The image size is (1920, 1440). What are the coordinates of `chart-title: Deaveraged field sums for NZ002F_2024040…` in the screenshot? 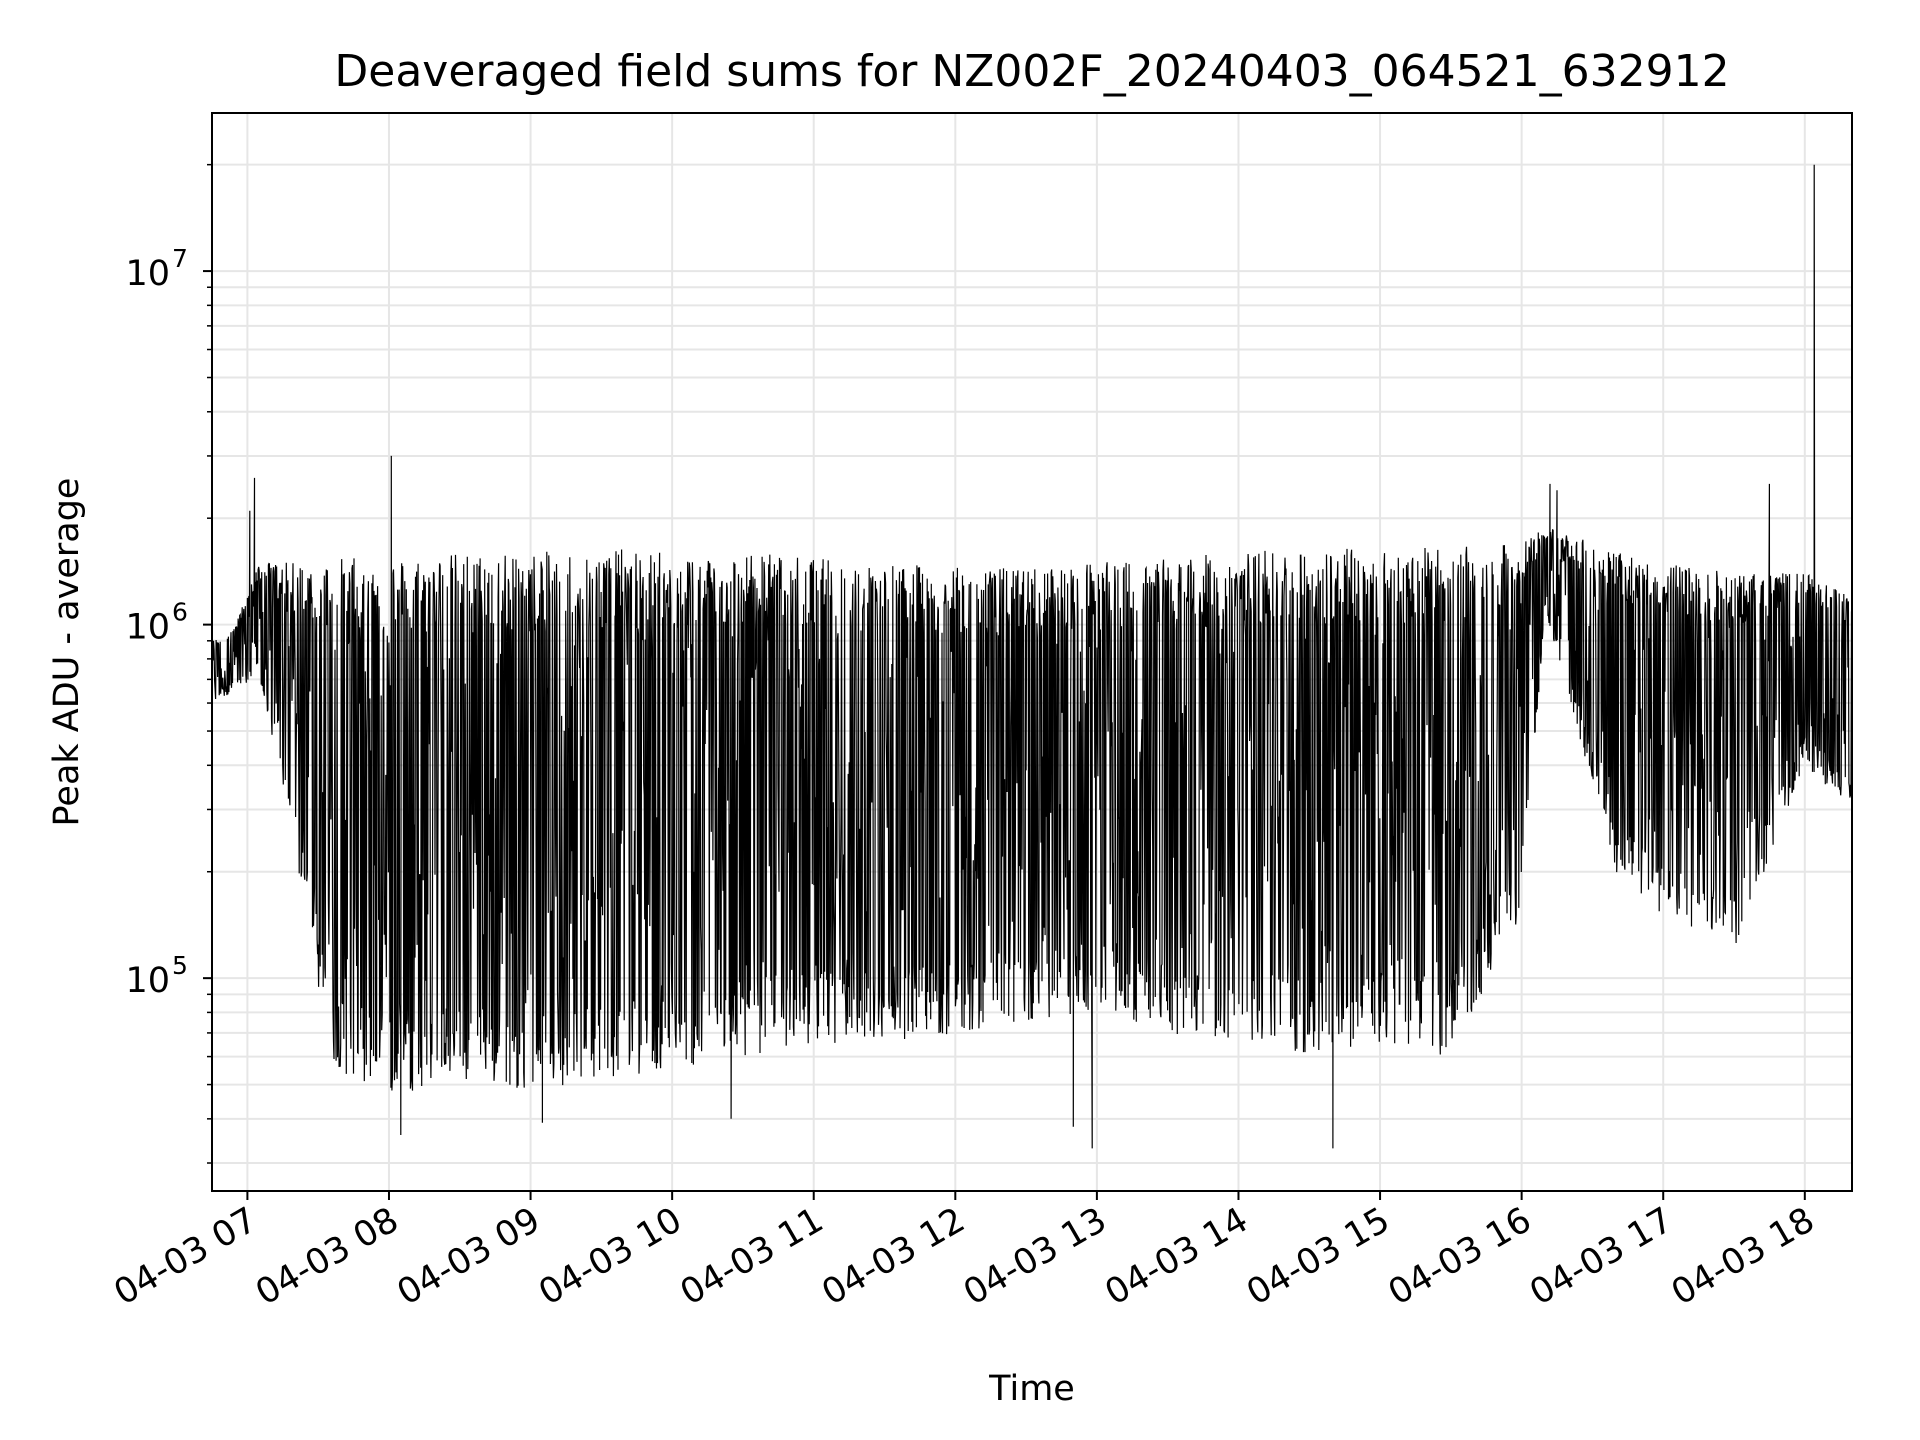 It's located at (1031, 71).